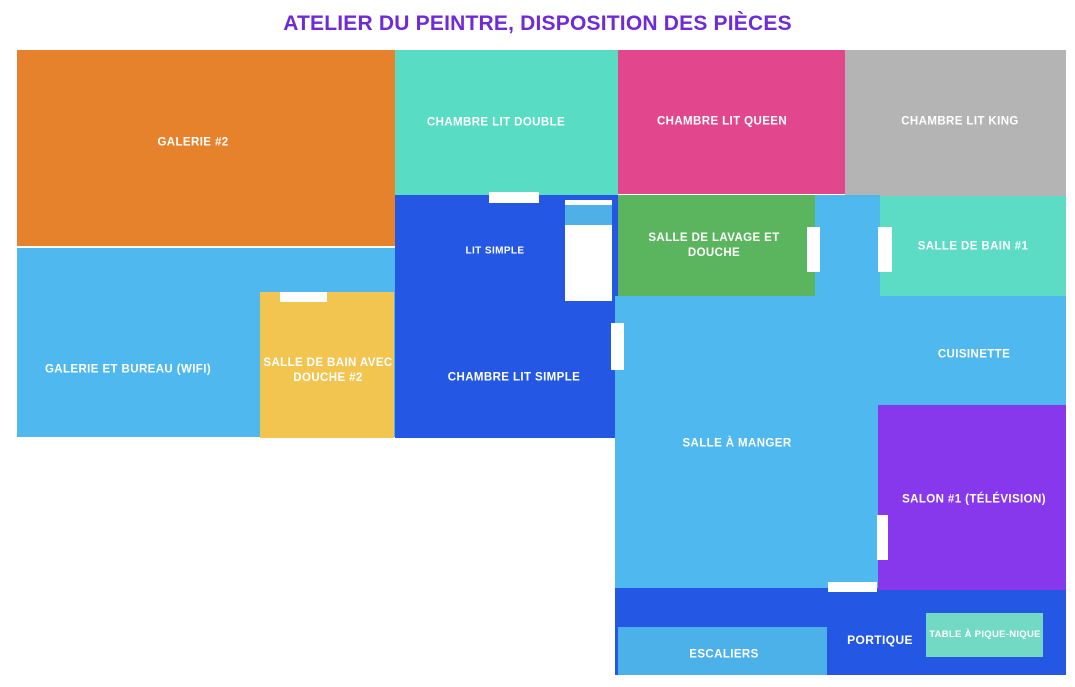 This screenshot has height=687, width=1075. What do you see at coordinates (722, 121) in the screenshot?
I see `label-chambre-lit-queen: CHAMBRE LIT QUEEN` at bounding box center [722, 121].